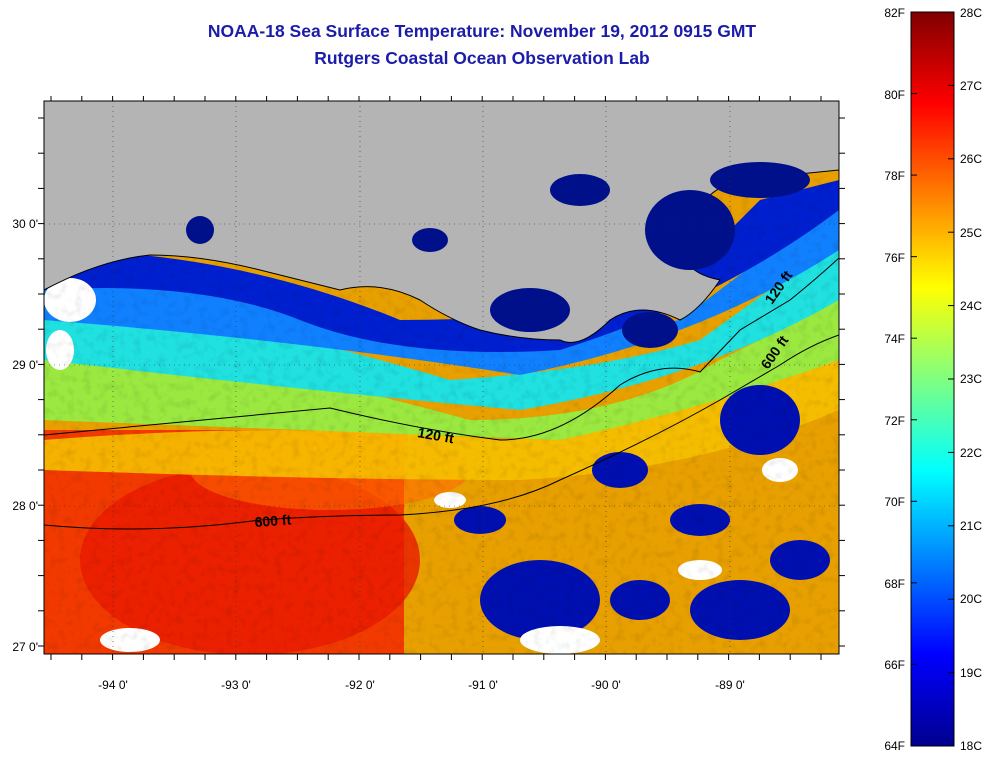 The width and height of the screenshot is (992, 761). I want to click on y-axis: 30 0' 29 0' 28 0' 27 0', so click(25, 435).